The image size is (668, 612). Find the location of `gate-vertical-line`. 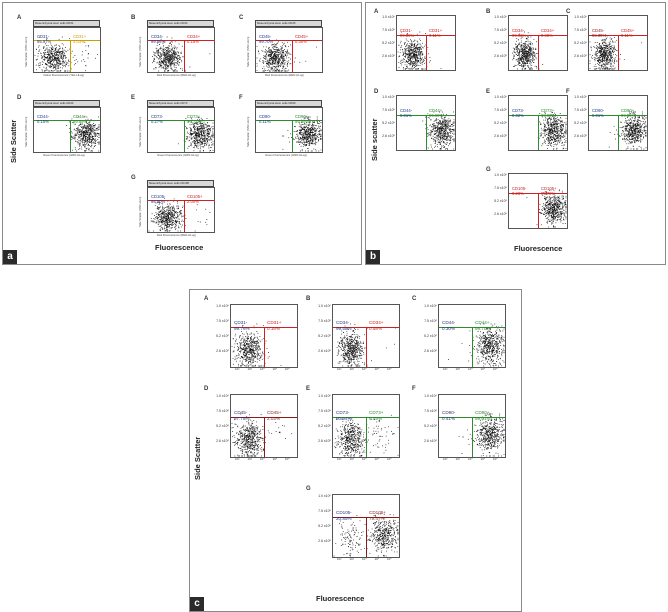

gate-vertical-line is located at coordinates (70, 136).